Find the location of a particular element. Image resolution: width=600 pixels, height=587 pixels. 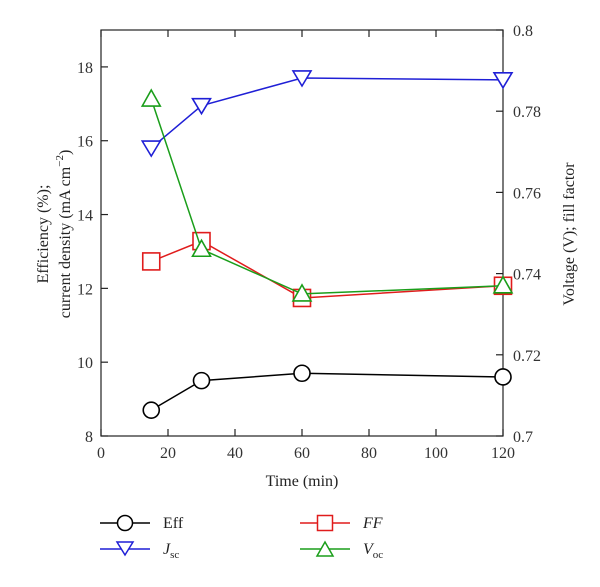

legend-label-voc: Voc is located at coordinates (373, 551).